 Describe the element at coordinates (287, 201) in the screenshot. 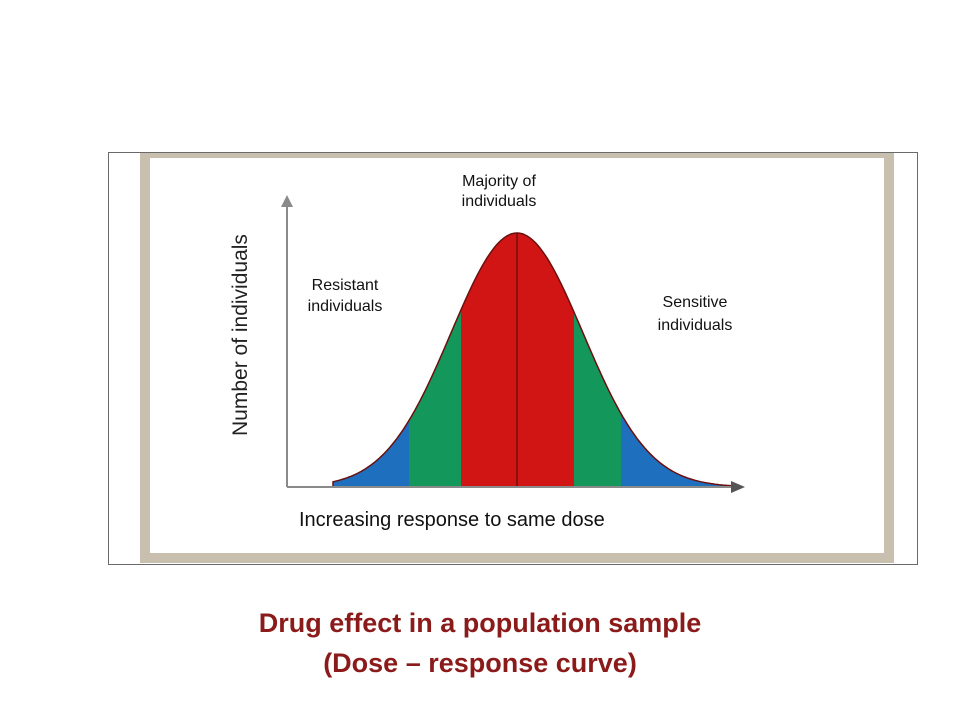

I see `y-axis-arrowhead` at that location.